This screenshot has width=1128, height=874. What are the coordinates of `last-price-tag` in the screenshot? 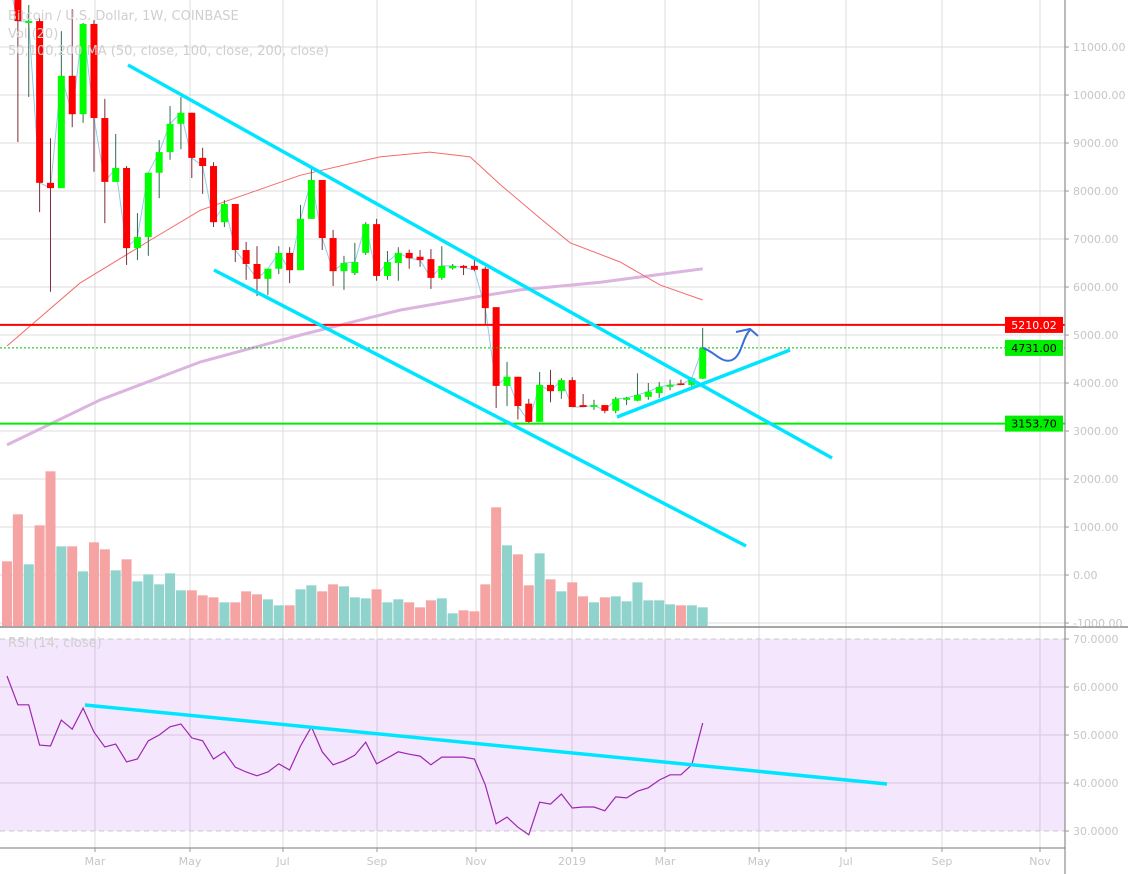 It's located at (1034, 347).